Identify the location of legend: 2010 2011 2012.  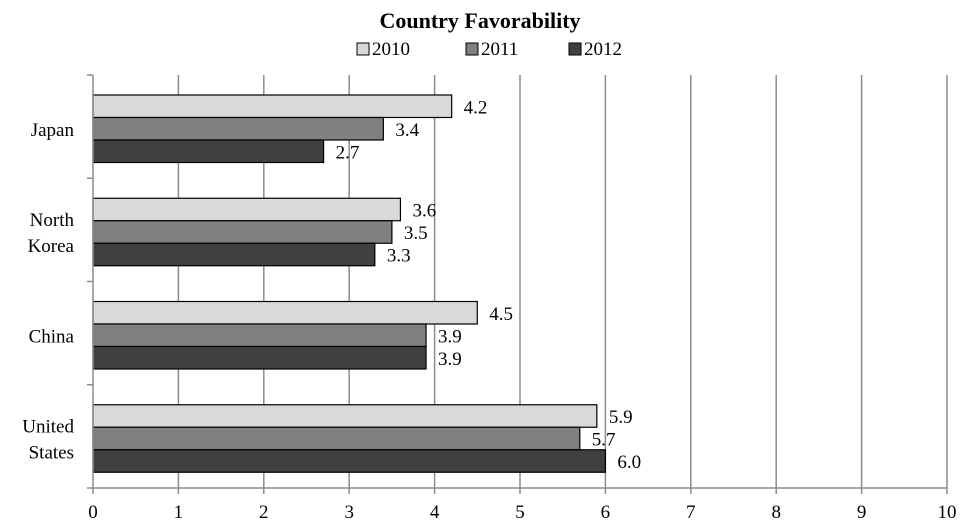
(489, 49).